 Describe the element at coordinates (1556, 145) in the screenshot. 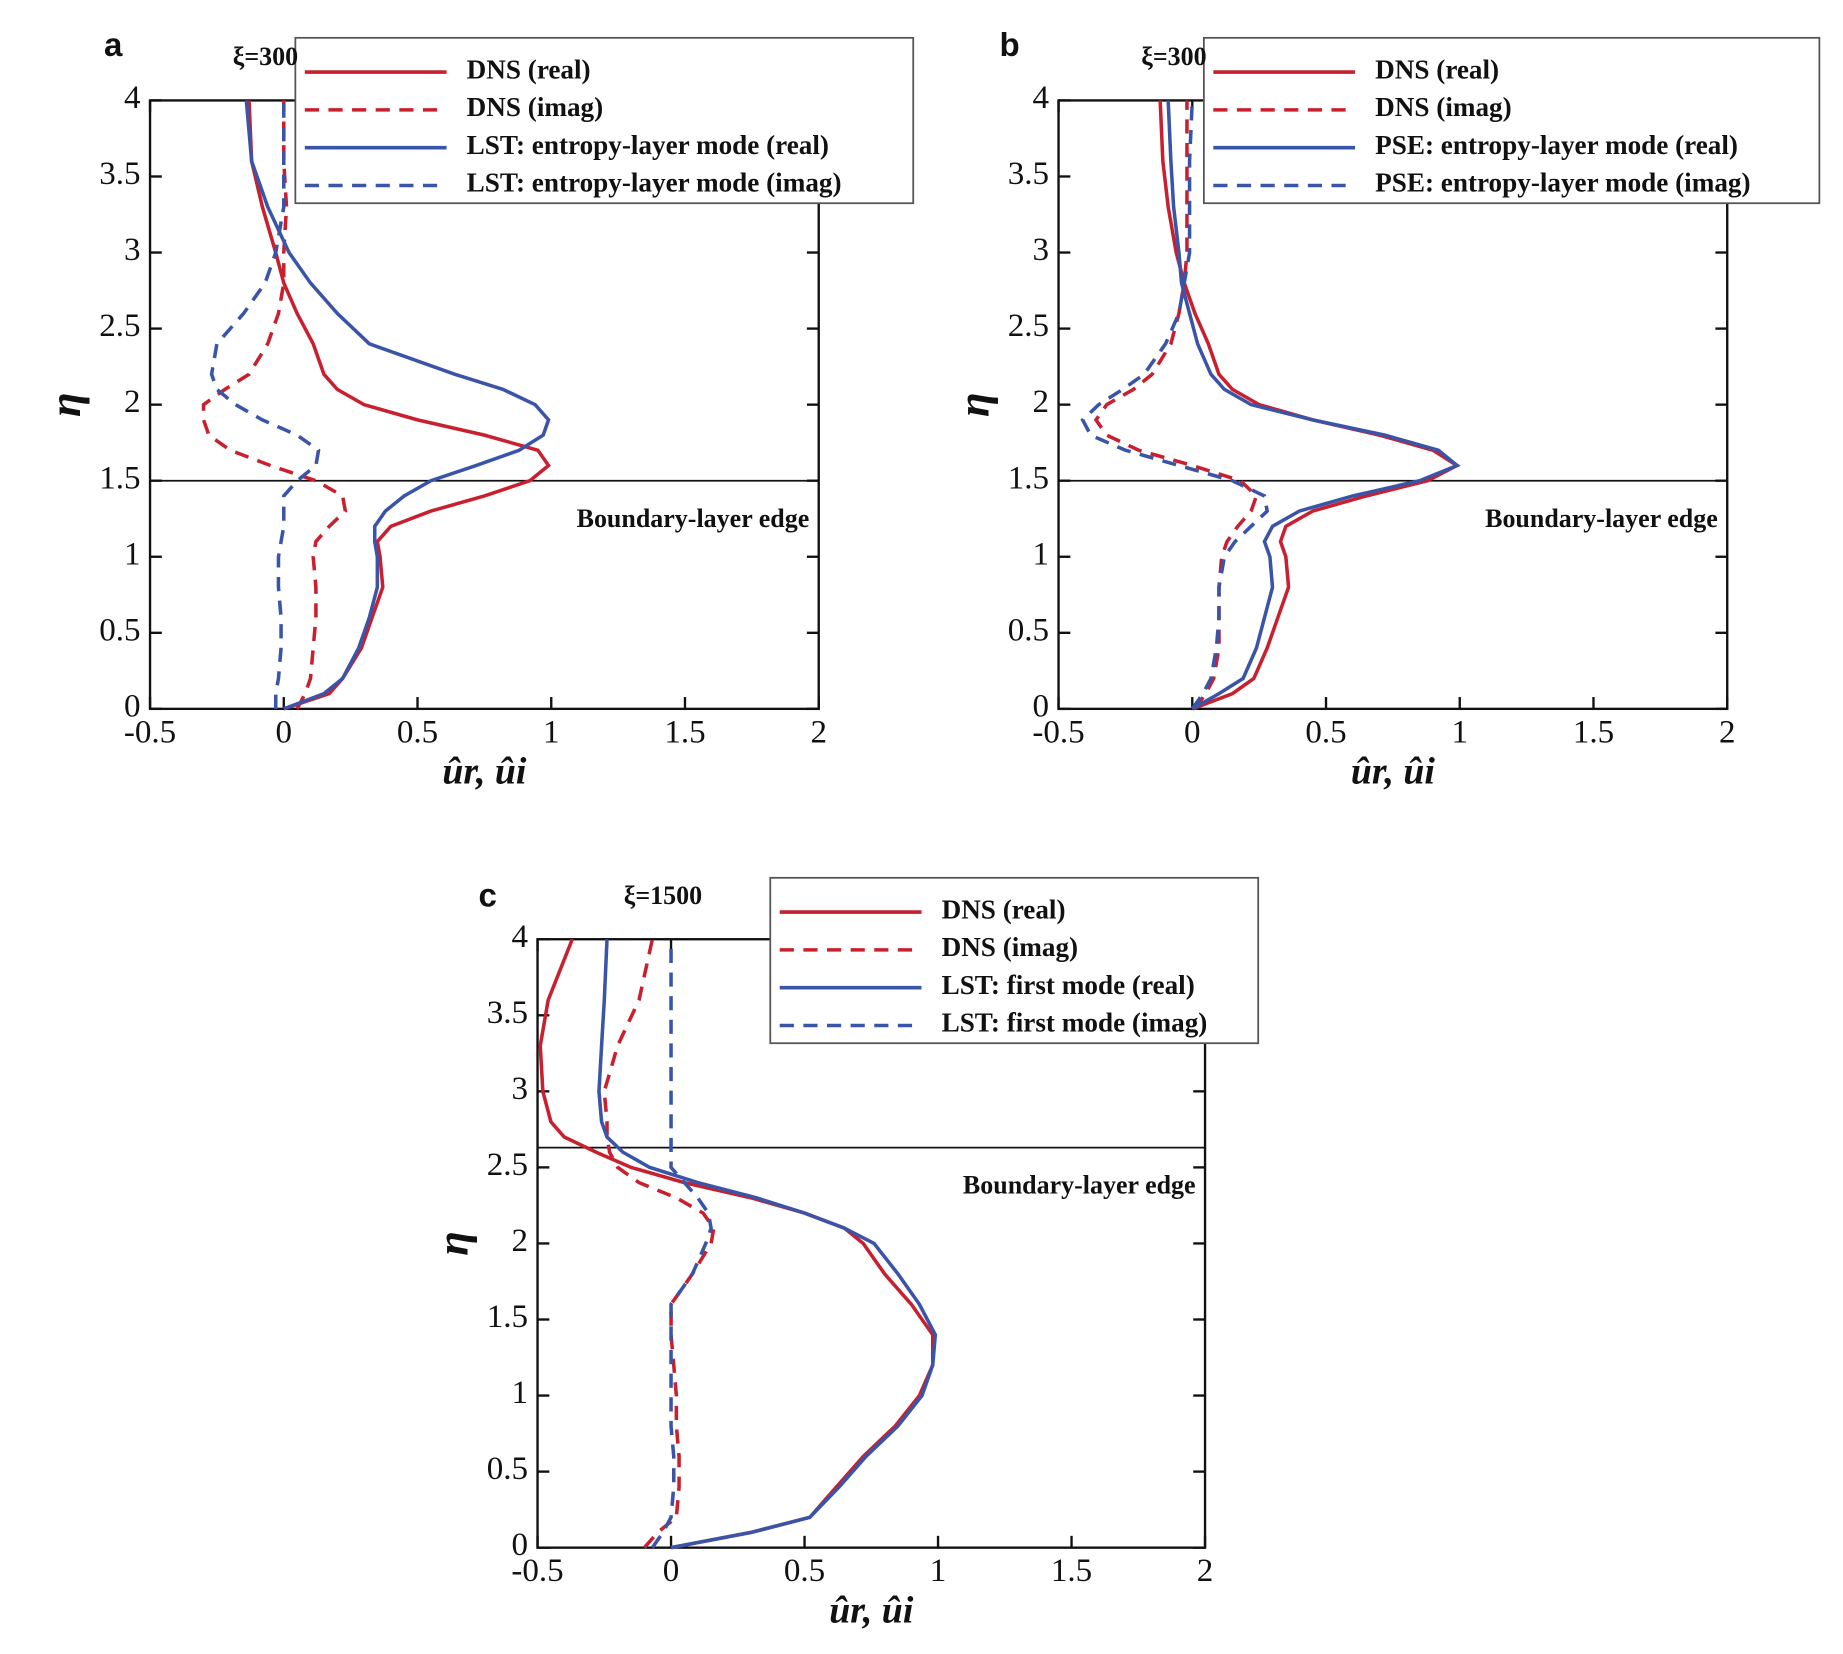

I see `legend-label: PSE: entropy-layer mode (real)` at that location.